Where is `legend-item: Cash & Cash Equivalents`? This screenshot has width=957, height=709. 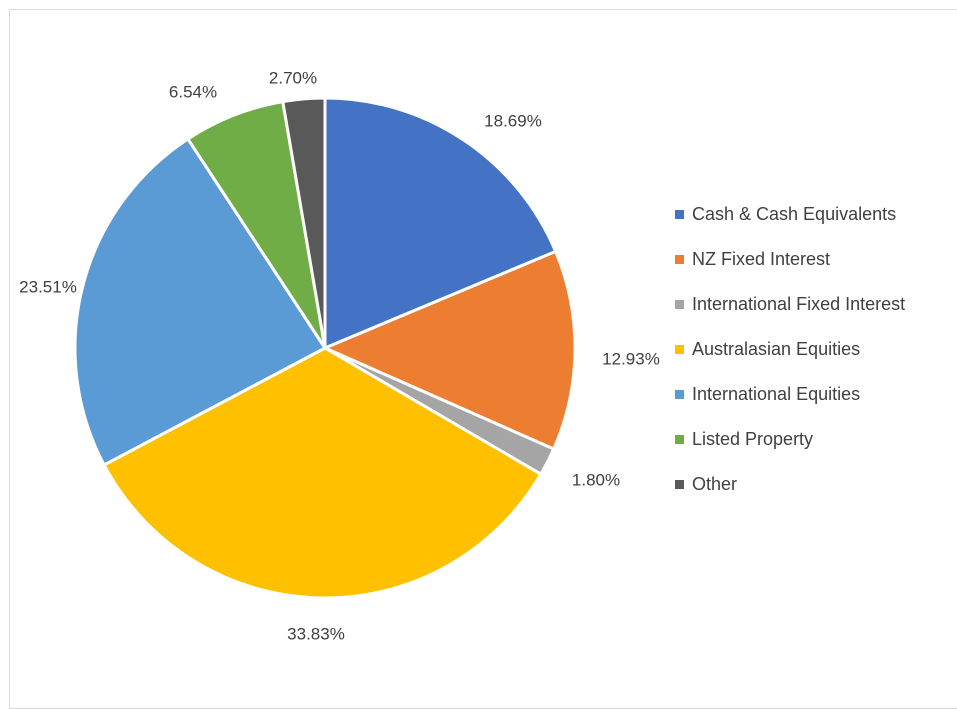
legend-item: Cash & Cash Equivalents is located at coordinates (790, 214).